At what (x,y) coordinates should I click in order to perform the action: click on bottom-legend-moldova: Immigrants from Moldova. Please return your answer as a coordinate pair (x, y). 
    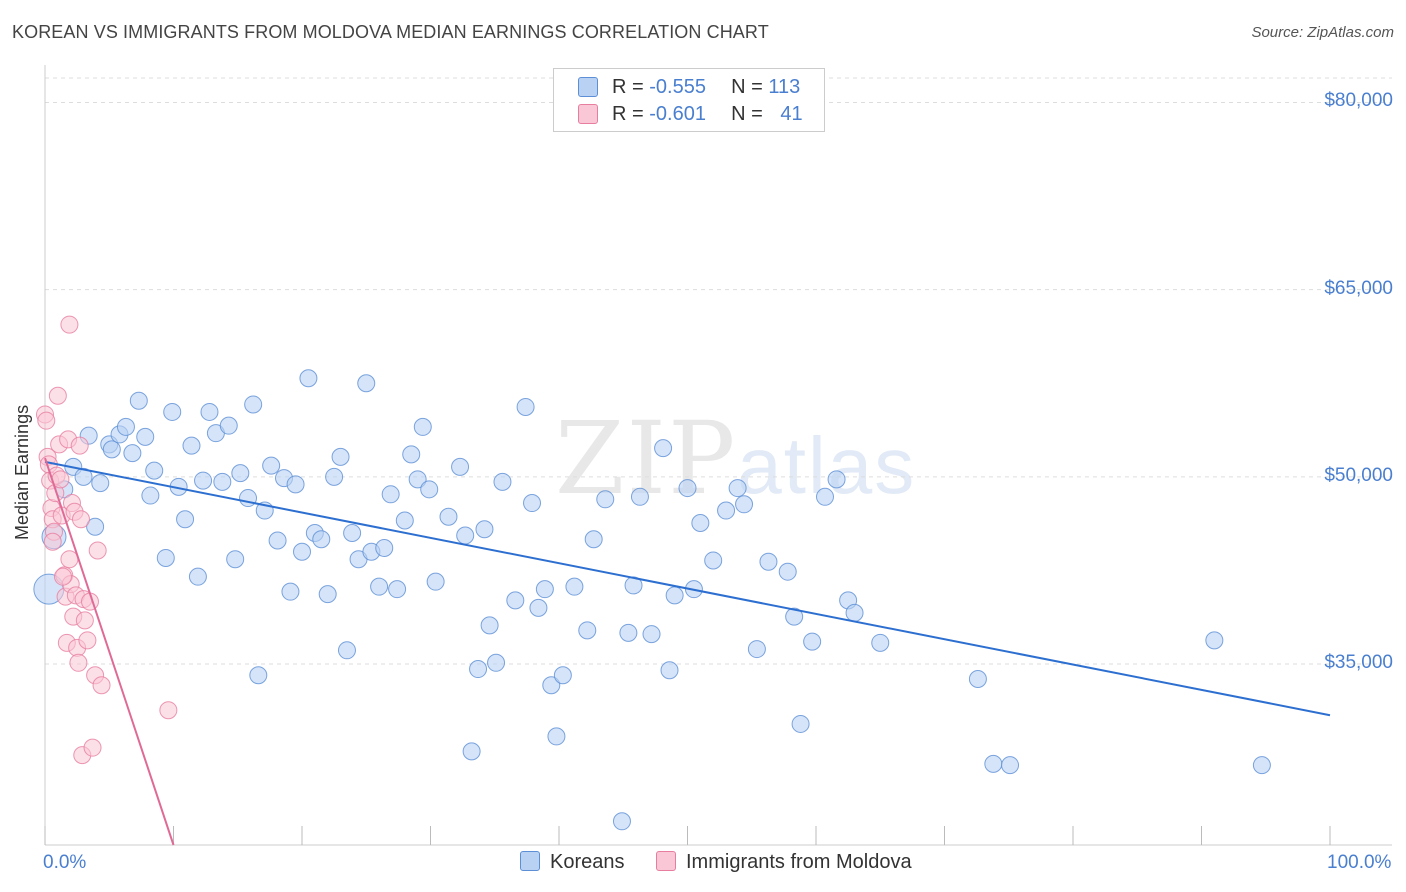
    Looking at the image, I should click on (784, 864).